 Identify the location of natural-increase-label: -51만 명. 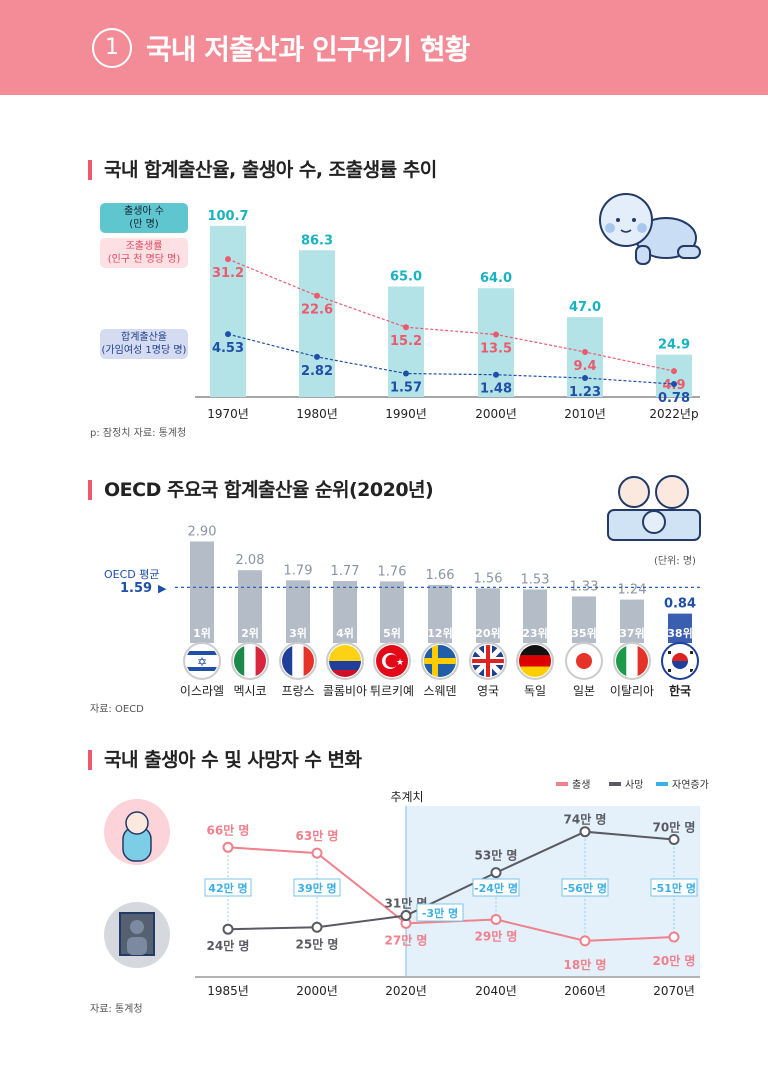
(674, 888).